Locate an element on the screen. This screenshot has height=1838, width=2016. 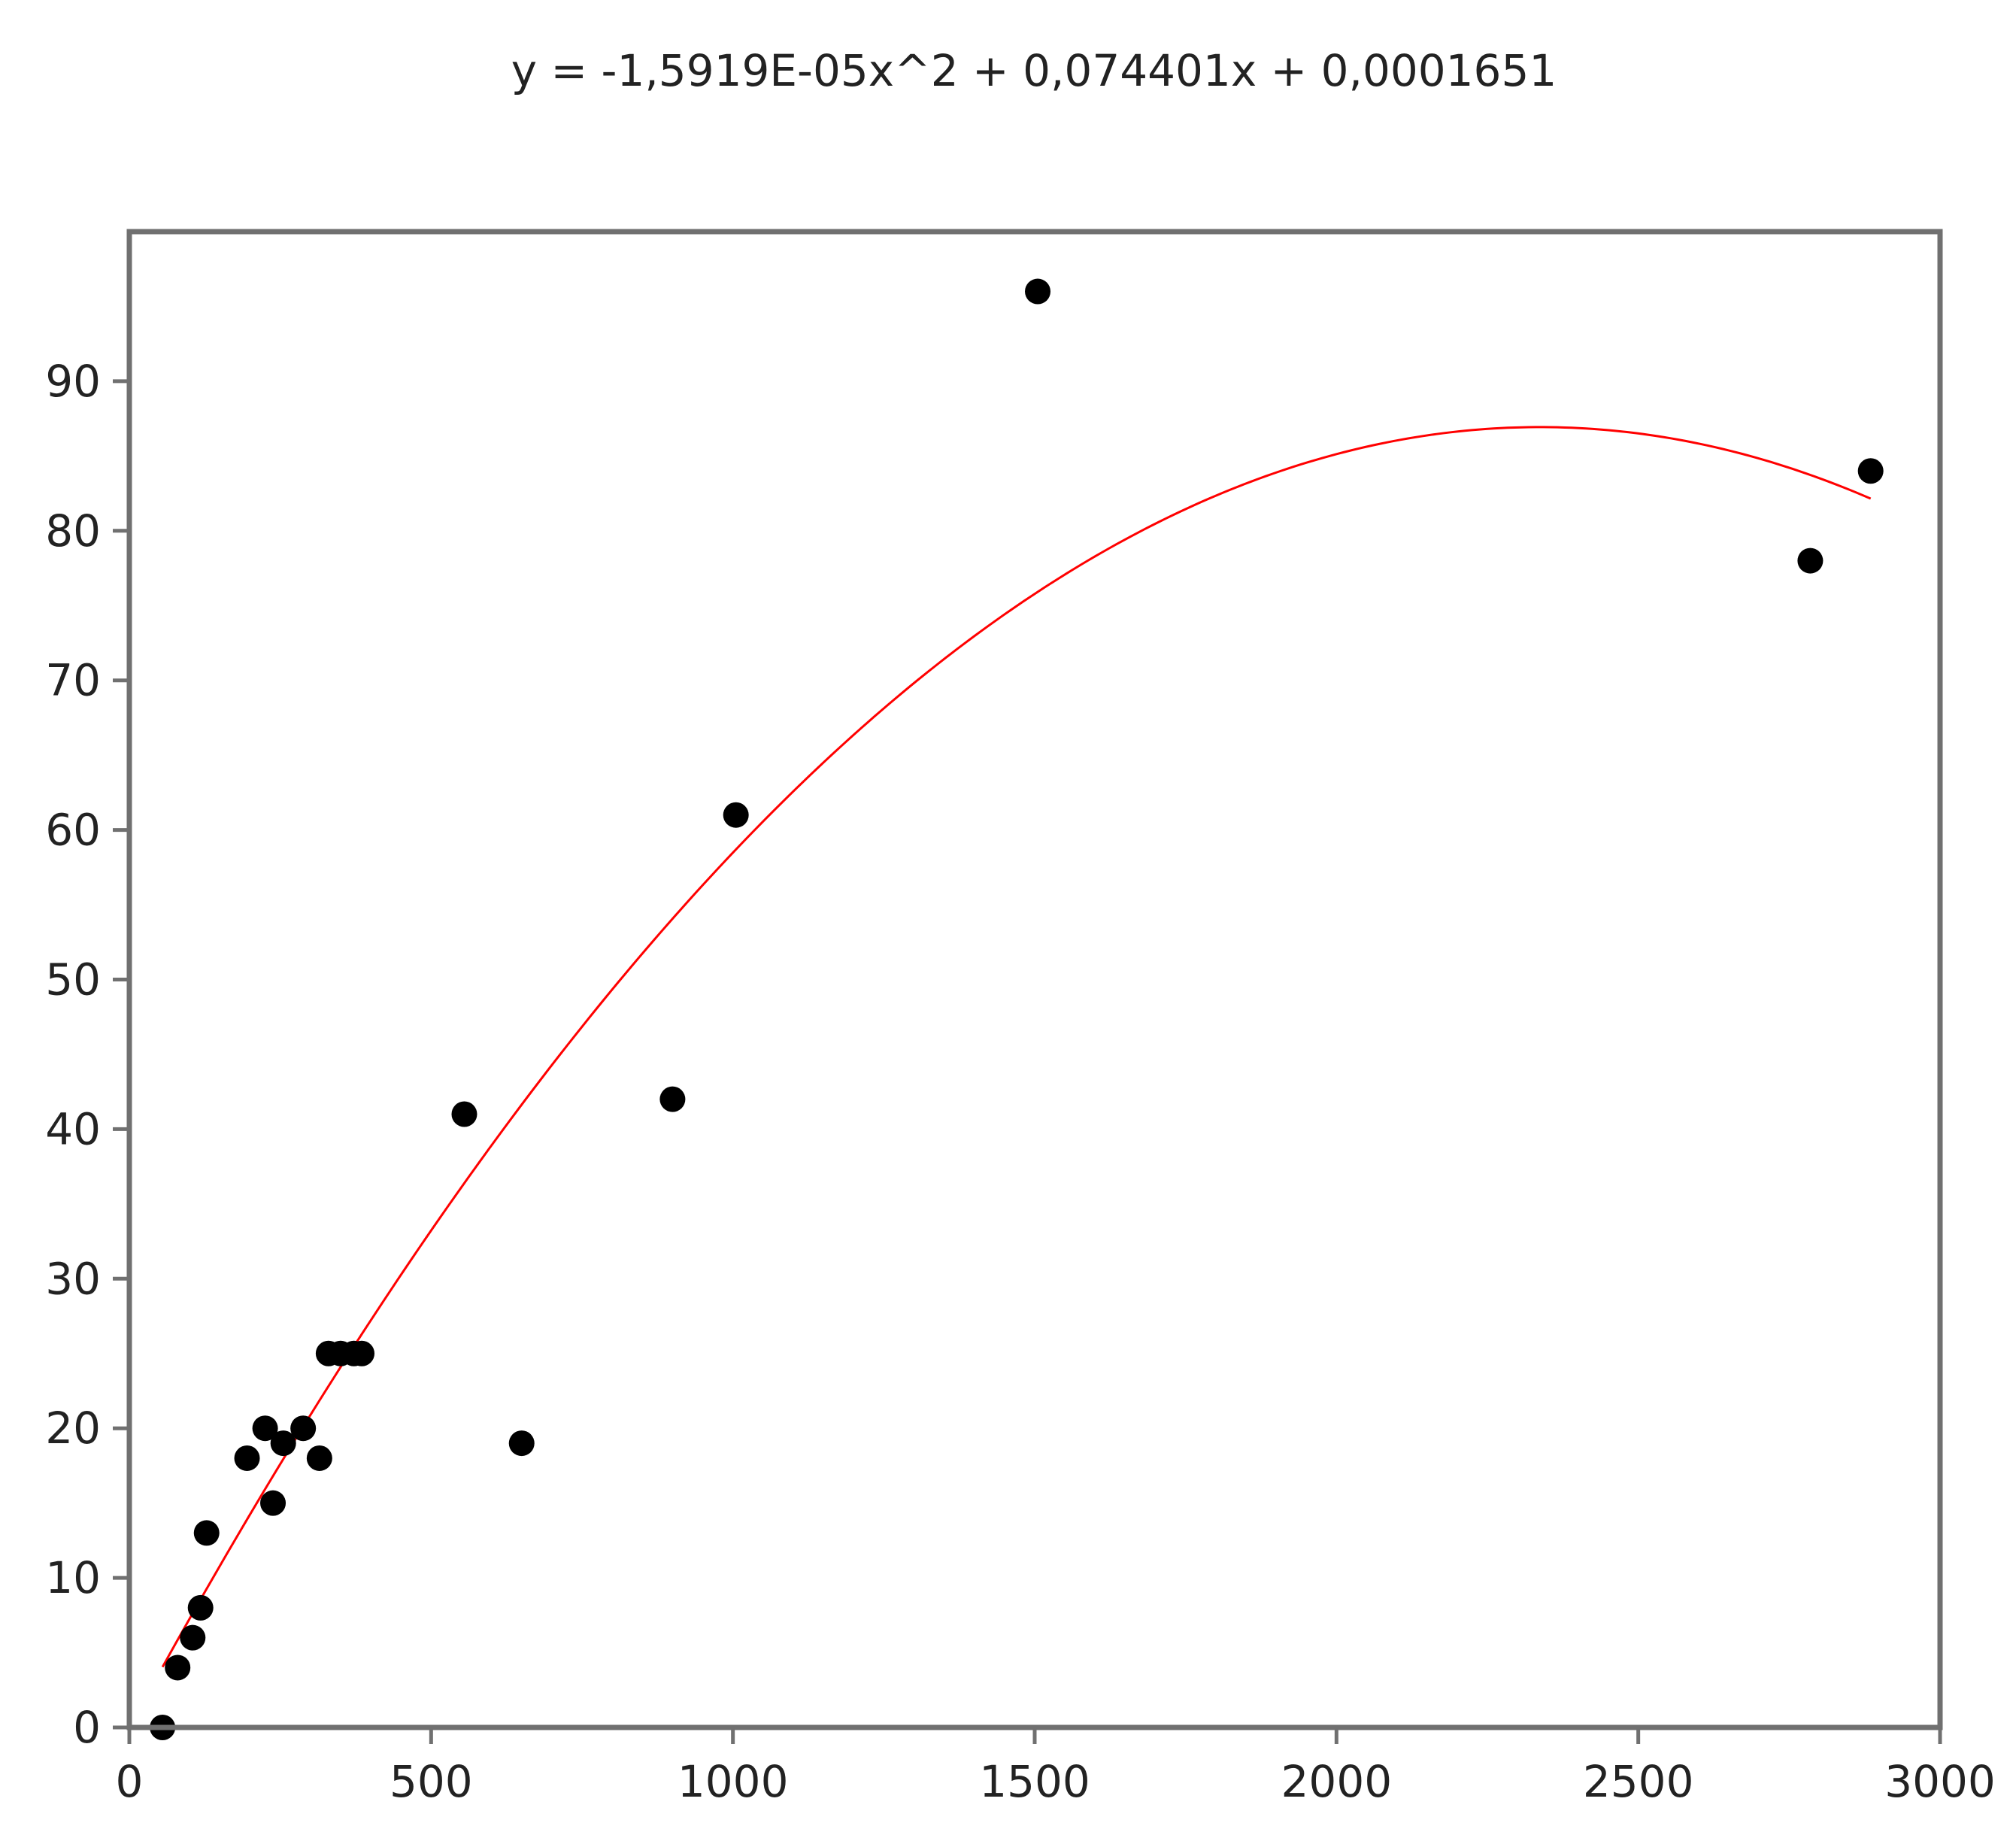
y-tick-label: 0 is located at coordinates (87, 1727).